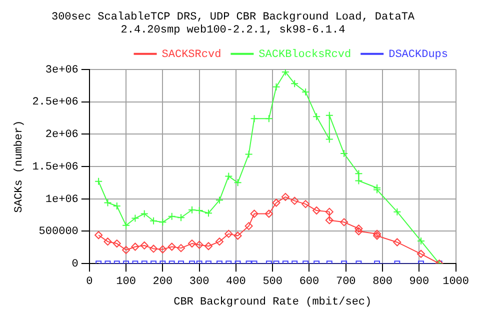 Image resolution: width=480 pixels, height=320 pixels. I want to click on y-axis-title: SACKs (number), so click(20, 166).